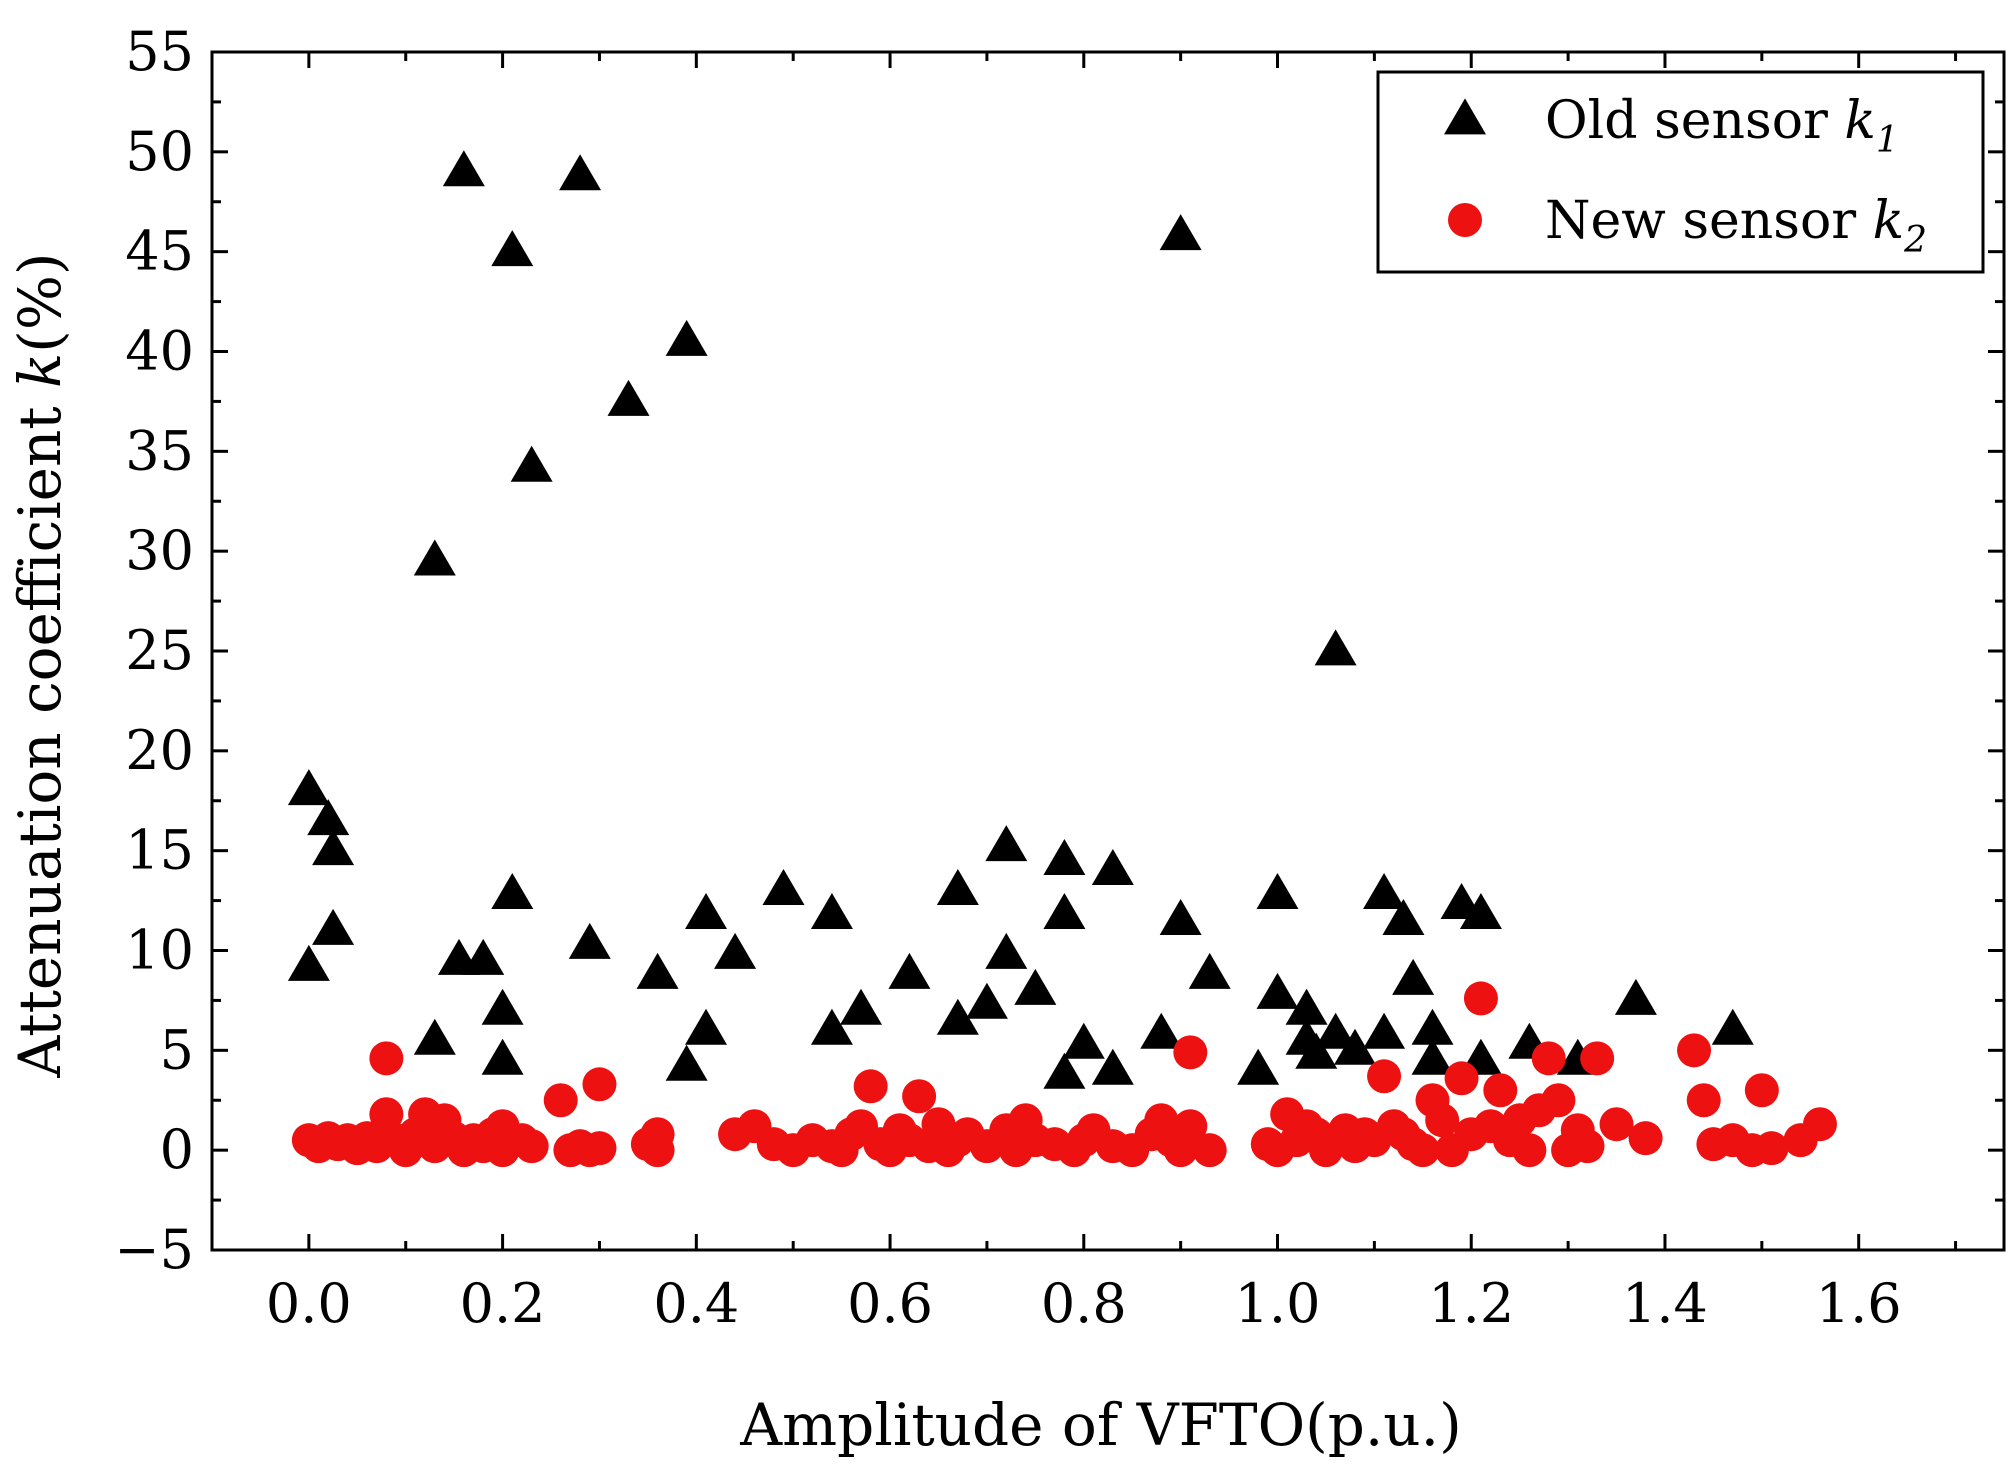 The height and width of the screenshot is (1467, 2016). I want to click on y-tick-label: −5, so click(154, 1249).